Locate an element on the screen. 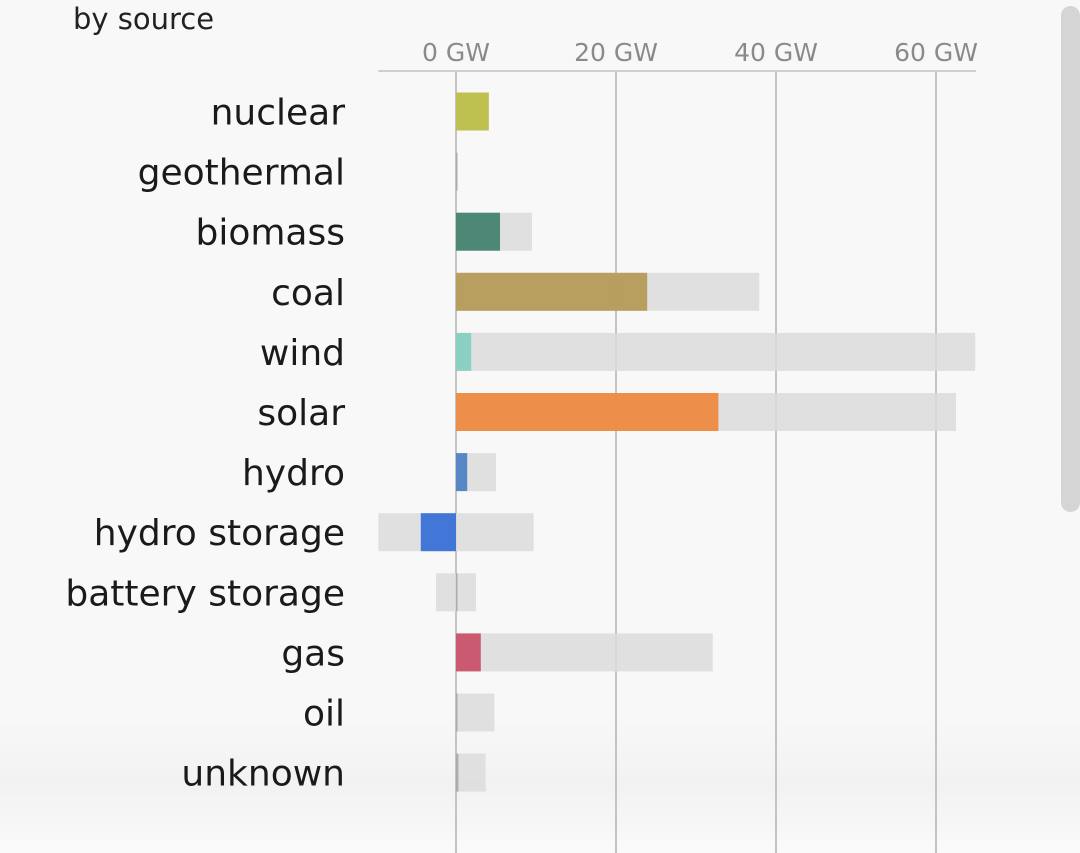  category-label: hydro storage is located at coordinates (219, 533).